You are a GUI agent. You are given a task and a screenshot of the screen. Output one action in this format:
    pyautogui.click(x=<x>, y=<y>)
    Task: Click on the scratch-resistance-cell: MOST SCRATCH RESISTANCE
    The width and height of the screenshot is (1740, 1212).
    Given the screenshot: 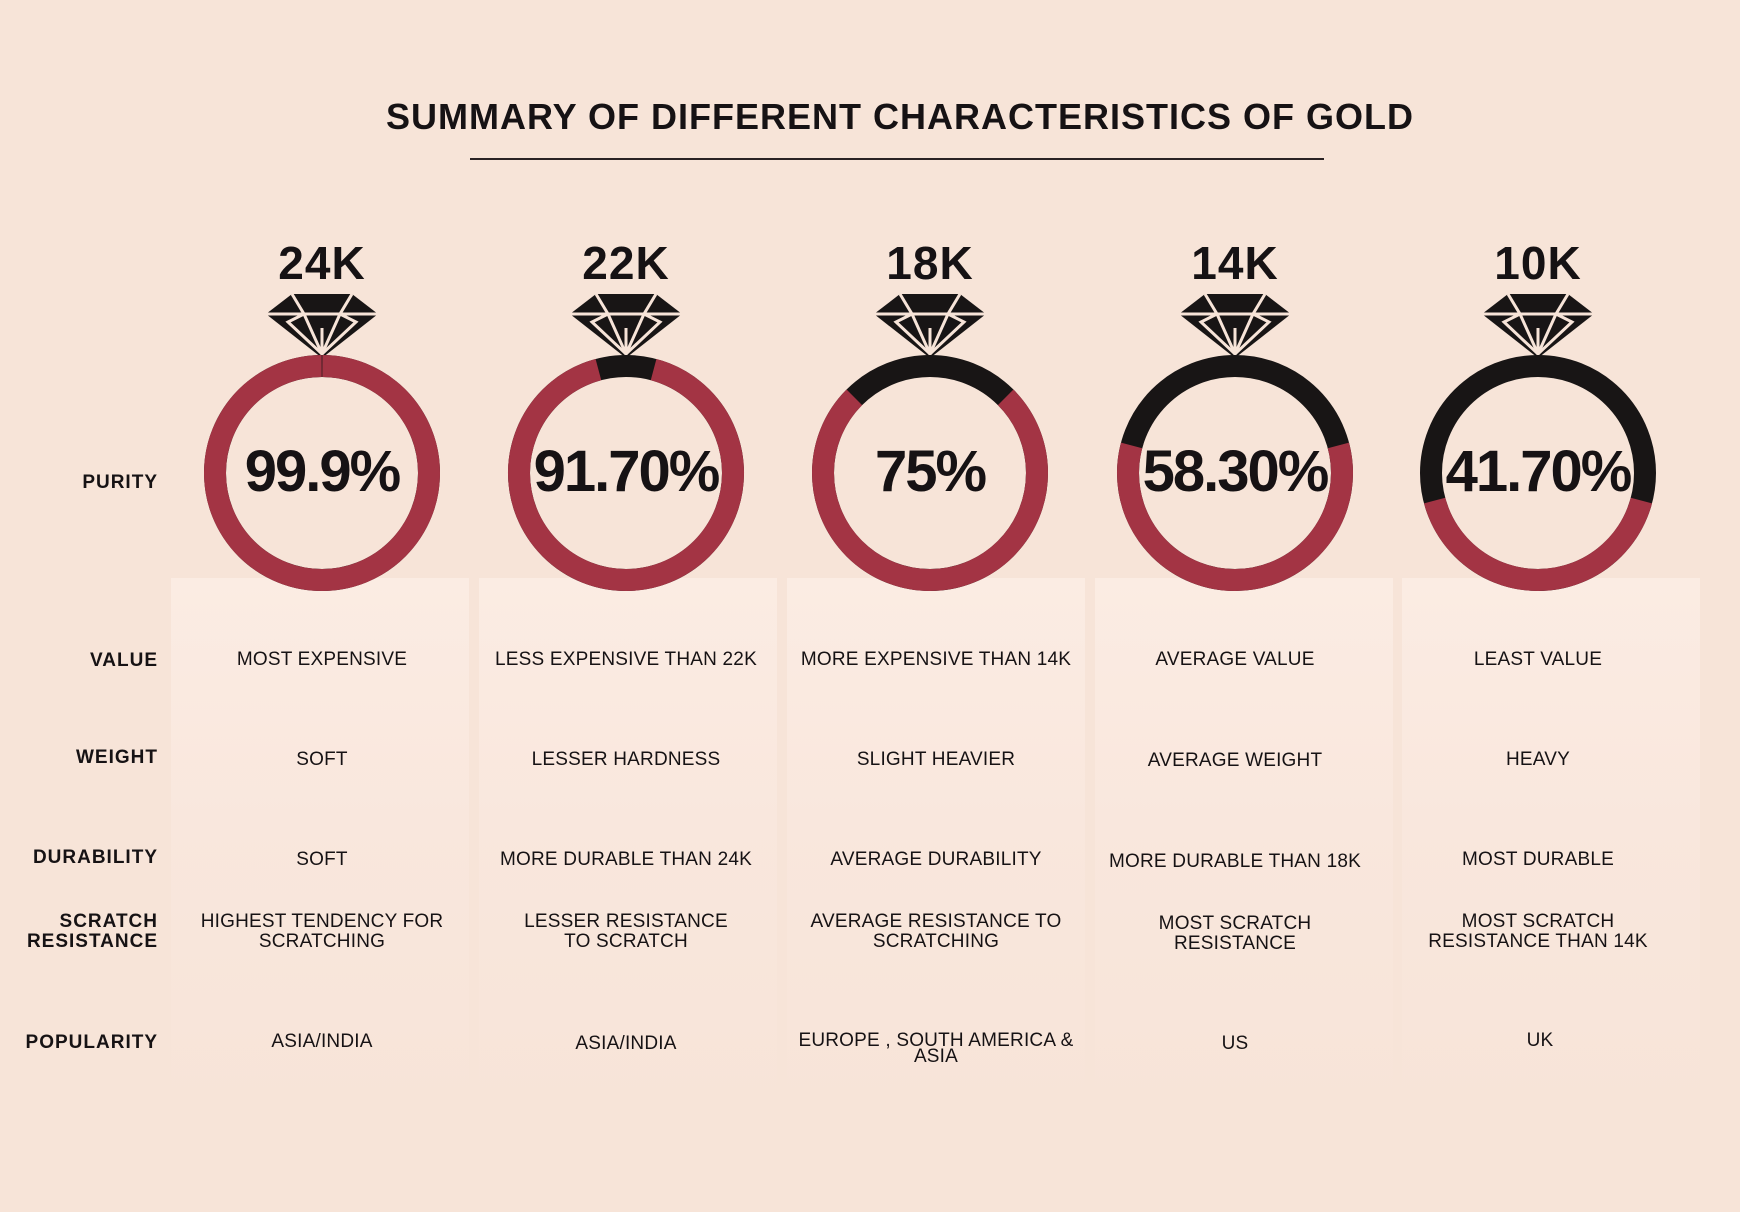 What is the action you would take?
    pyautogui.click(x=1235, y=933)
    